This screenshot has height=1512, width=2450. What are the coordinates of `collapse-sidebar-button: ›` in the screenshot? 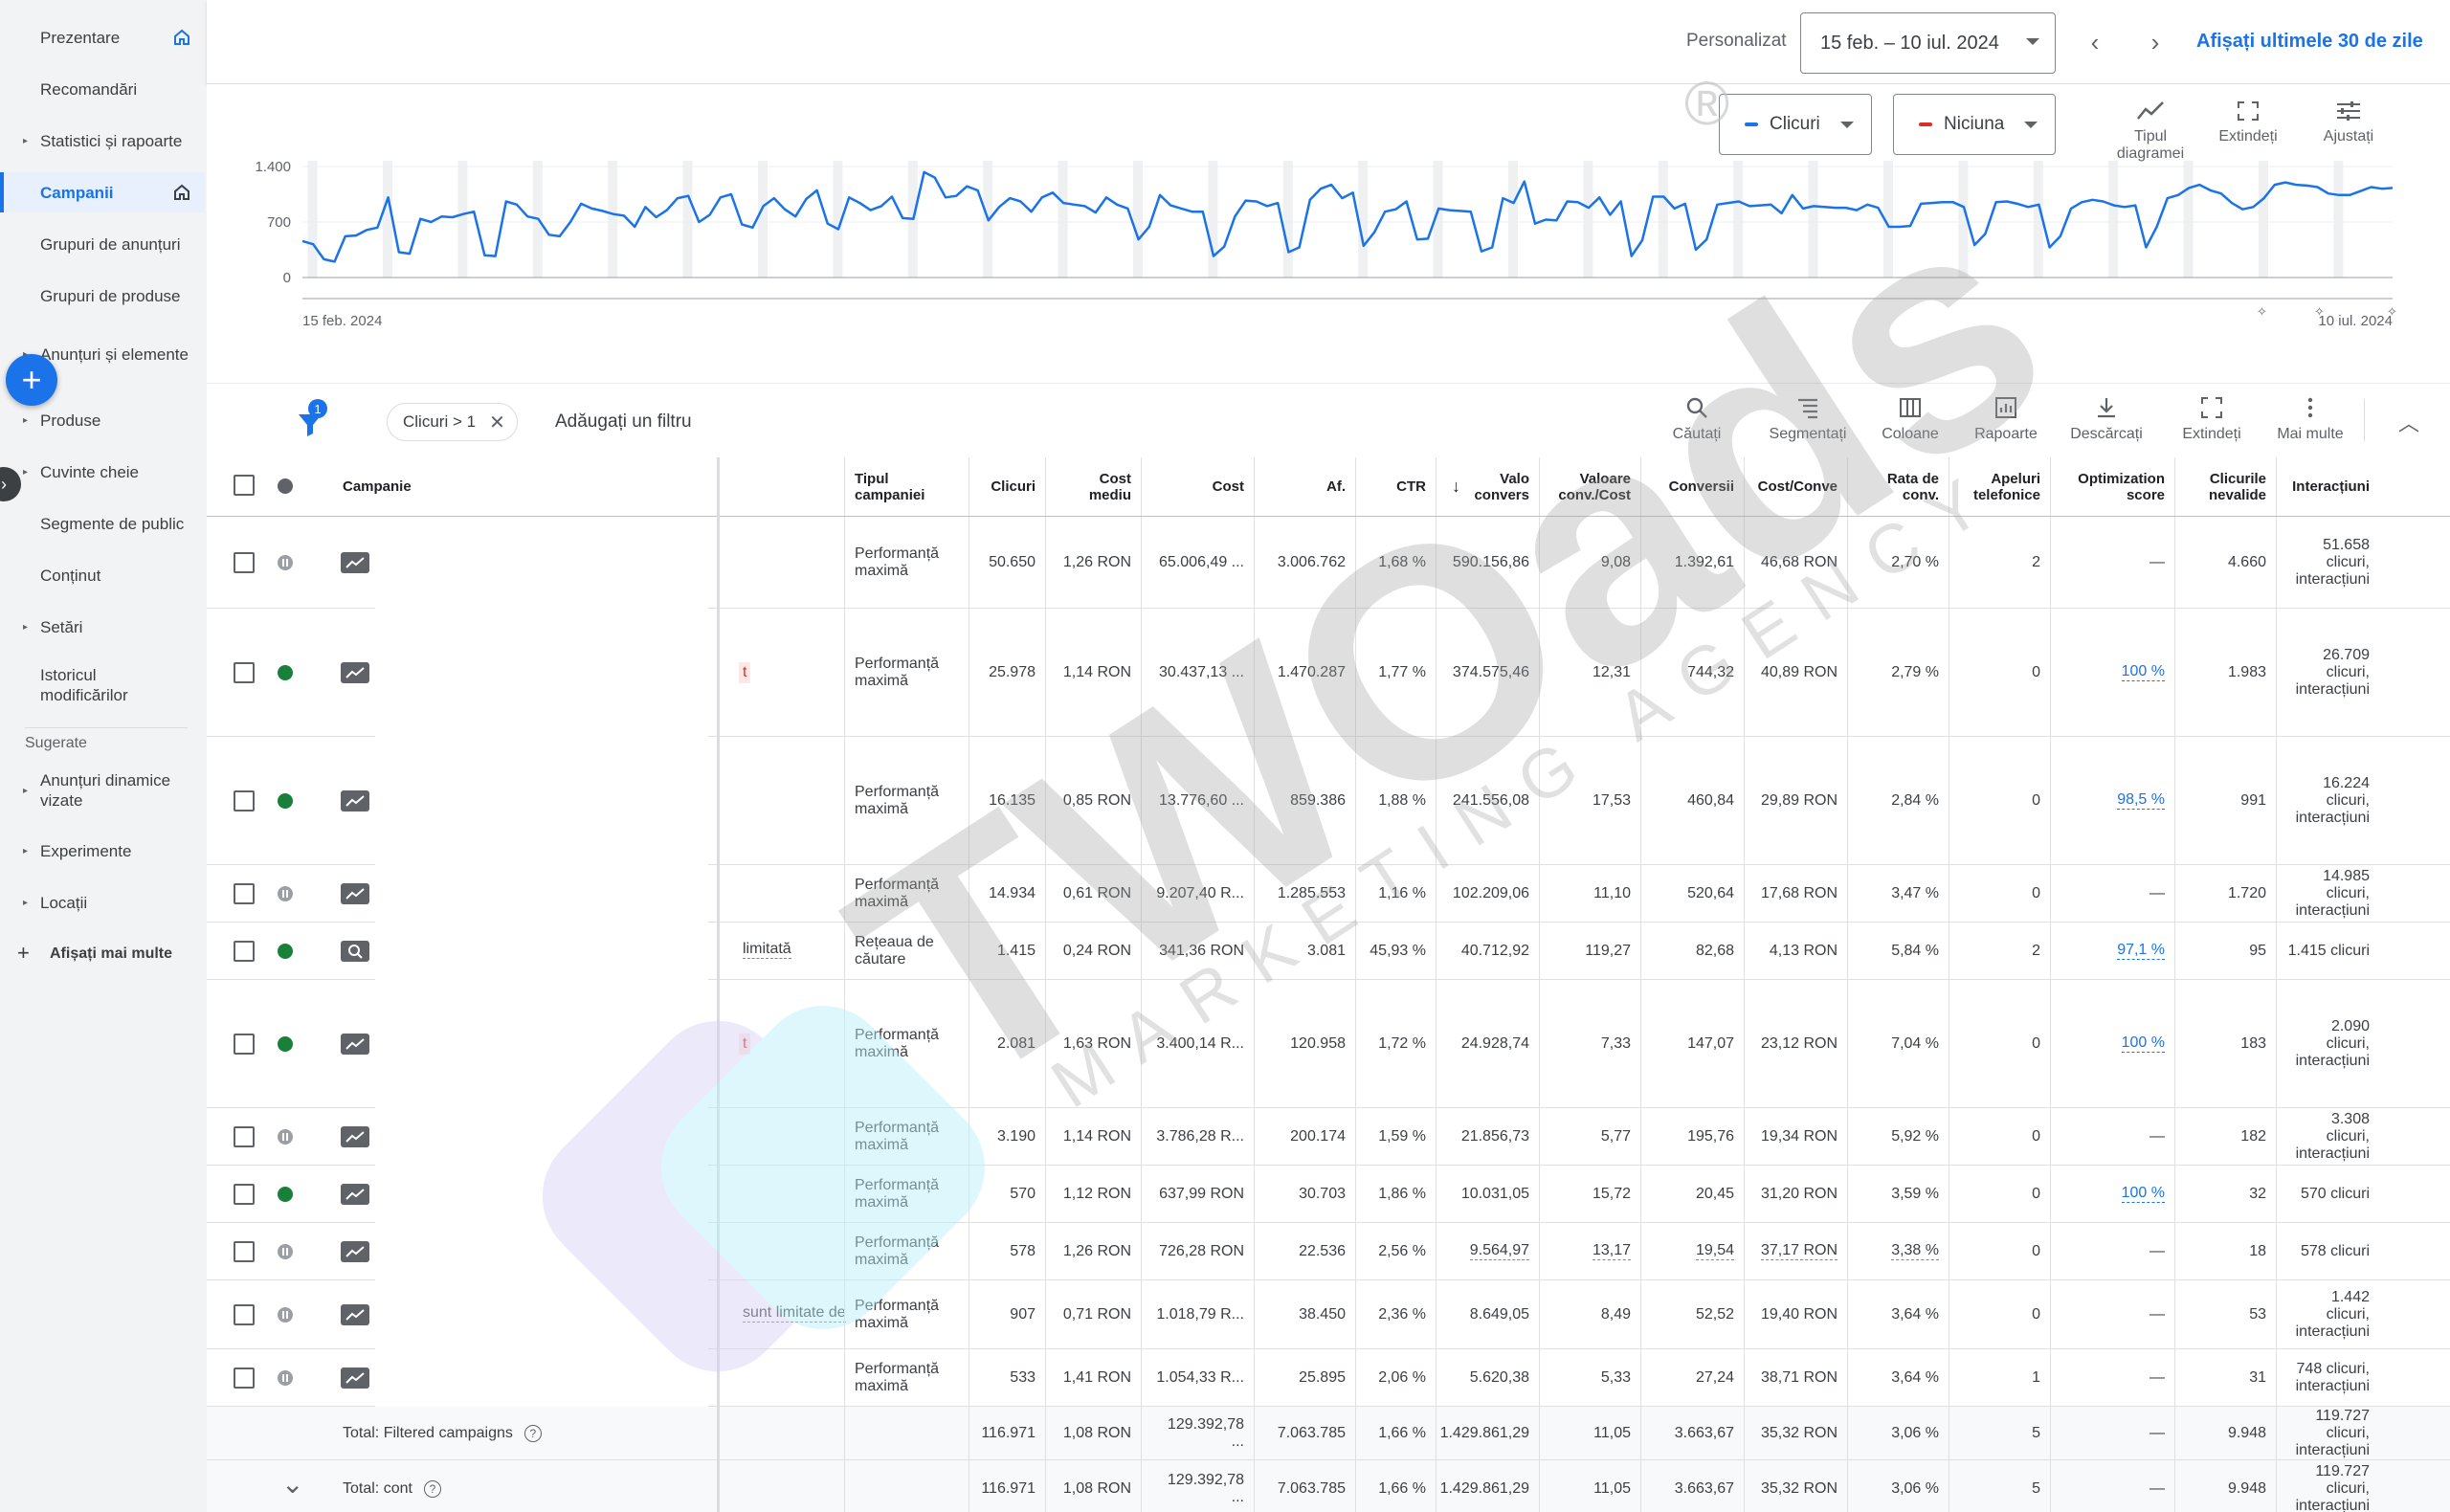 It's located at (10, 484).